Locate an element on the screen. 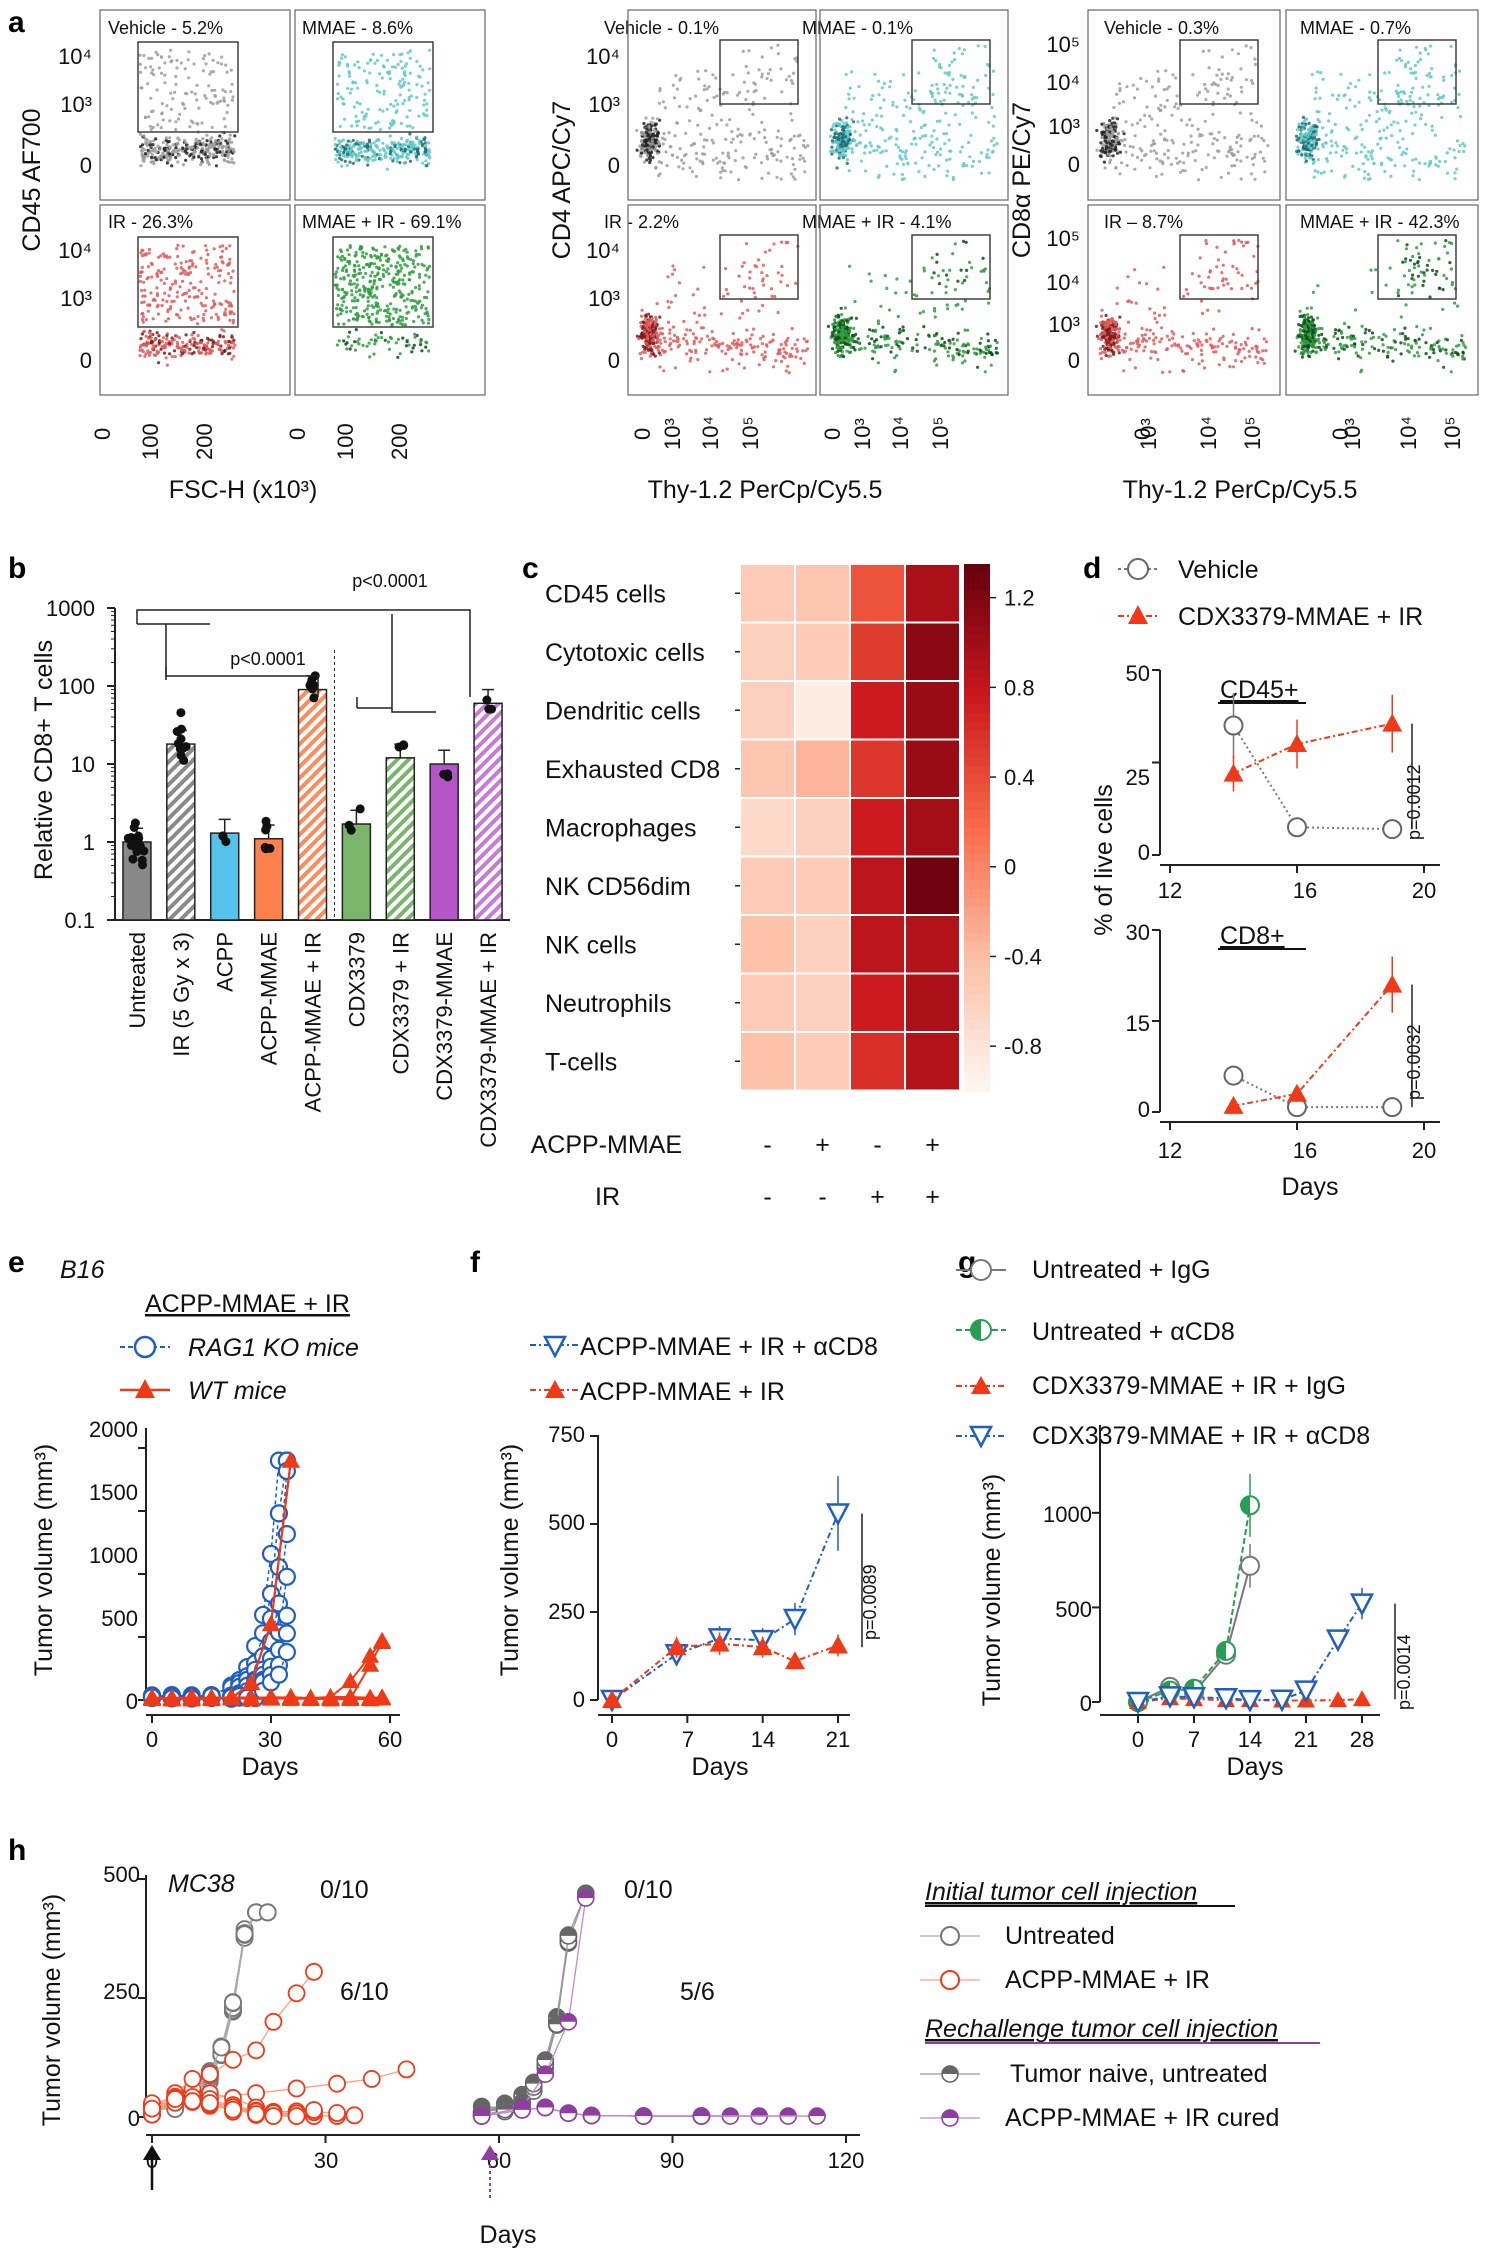 This screenshot has height=2250, width=1499. a-plot-box is located at coordinates (1184, 300).